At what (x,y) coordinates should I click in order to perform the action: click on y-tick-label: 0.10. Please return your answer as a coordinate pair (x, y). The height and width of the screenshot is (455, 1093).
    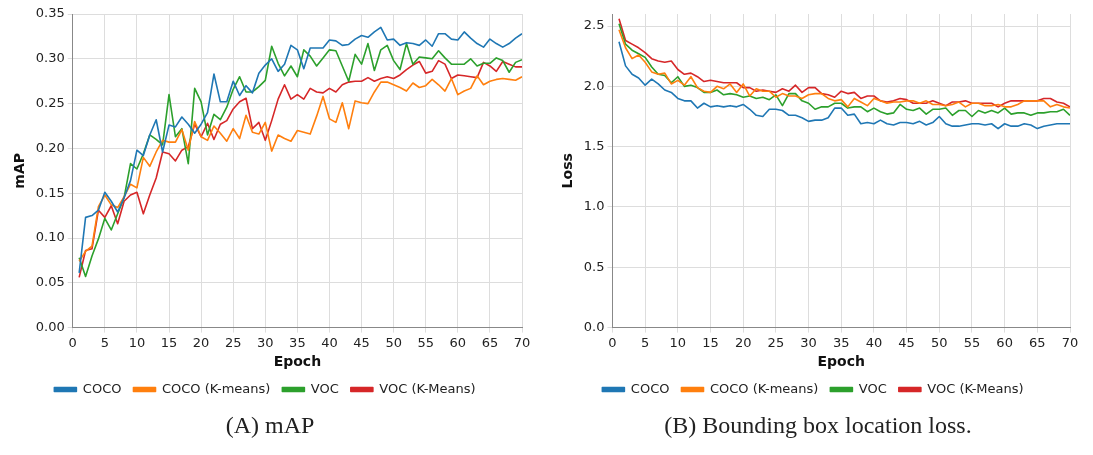
    Looking at the image, I should click on (50, 237).